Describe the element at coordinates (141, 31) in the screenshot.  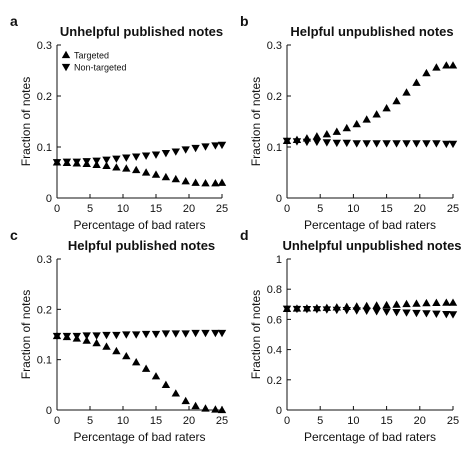
I see `panel-title: Unhelpful published notes` at that location.